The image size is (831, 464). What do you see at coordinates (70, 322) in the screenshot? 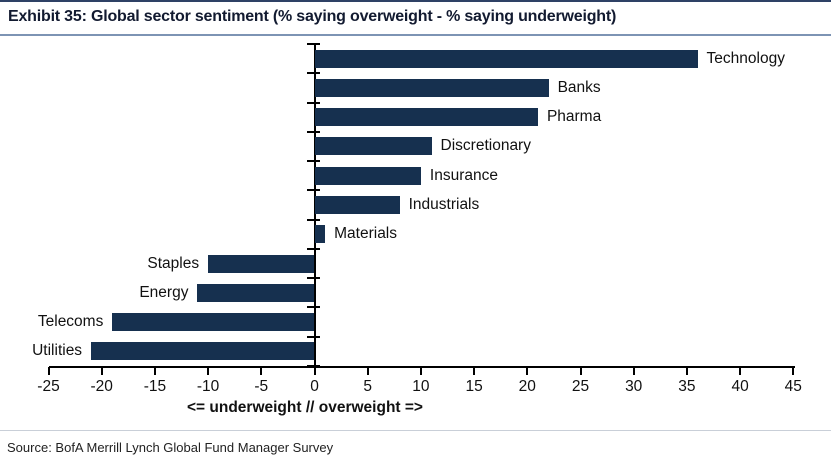
I see `category-label-telecoms: Telecoms` at bounding box center [70, 322].